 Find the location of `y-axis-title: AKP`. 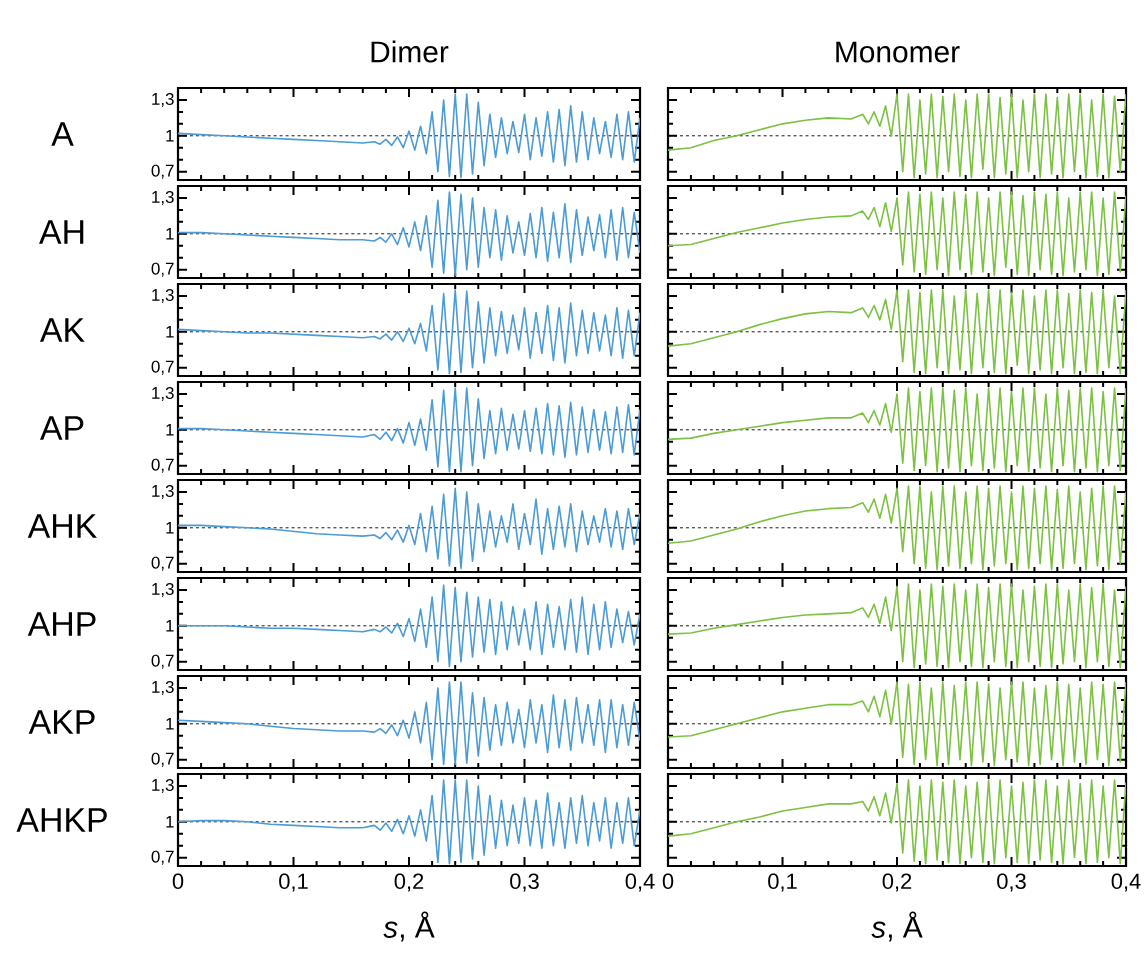

y-axis-title: AKP is located at coordinates (61, 722).